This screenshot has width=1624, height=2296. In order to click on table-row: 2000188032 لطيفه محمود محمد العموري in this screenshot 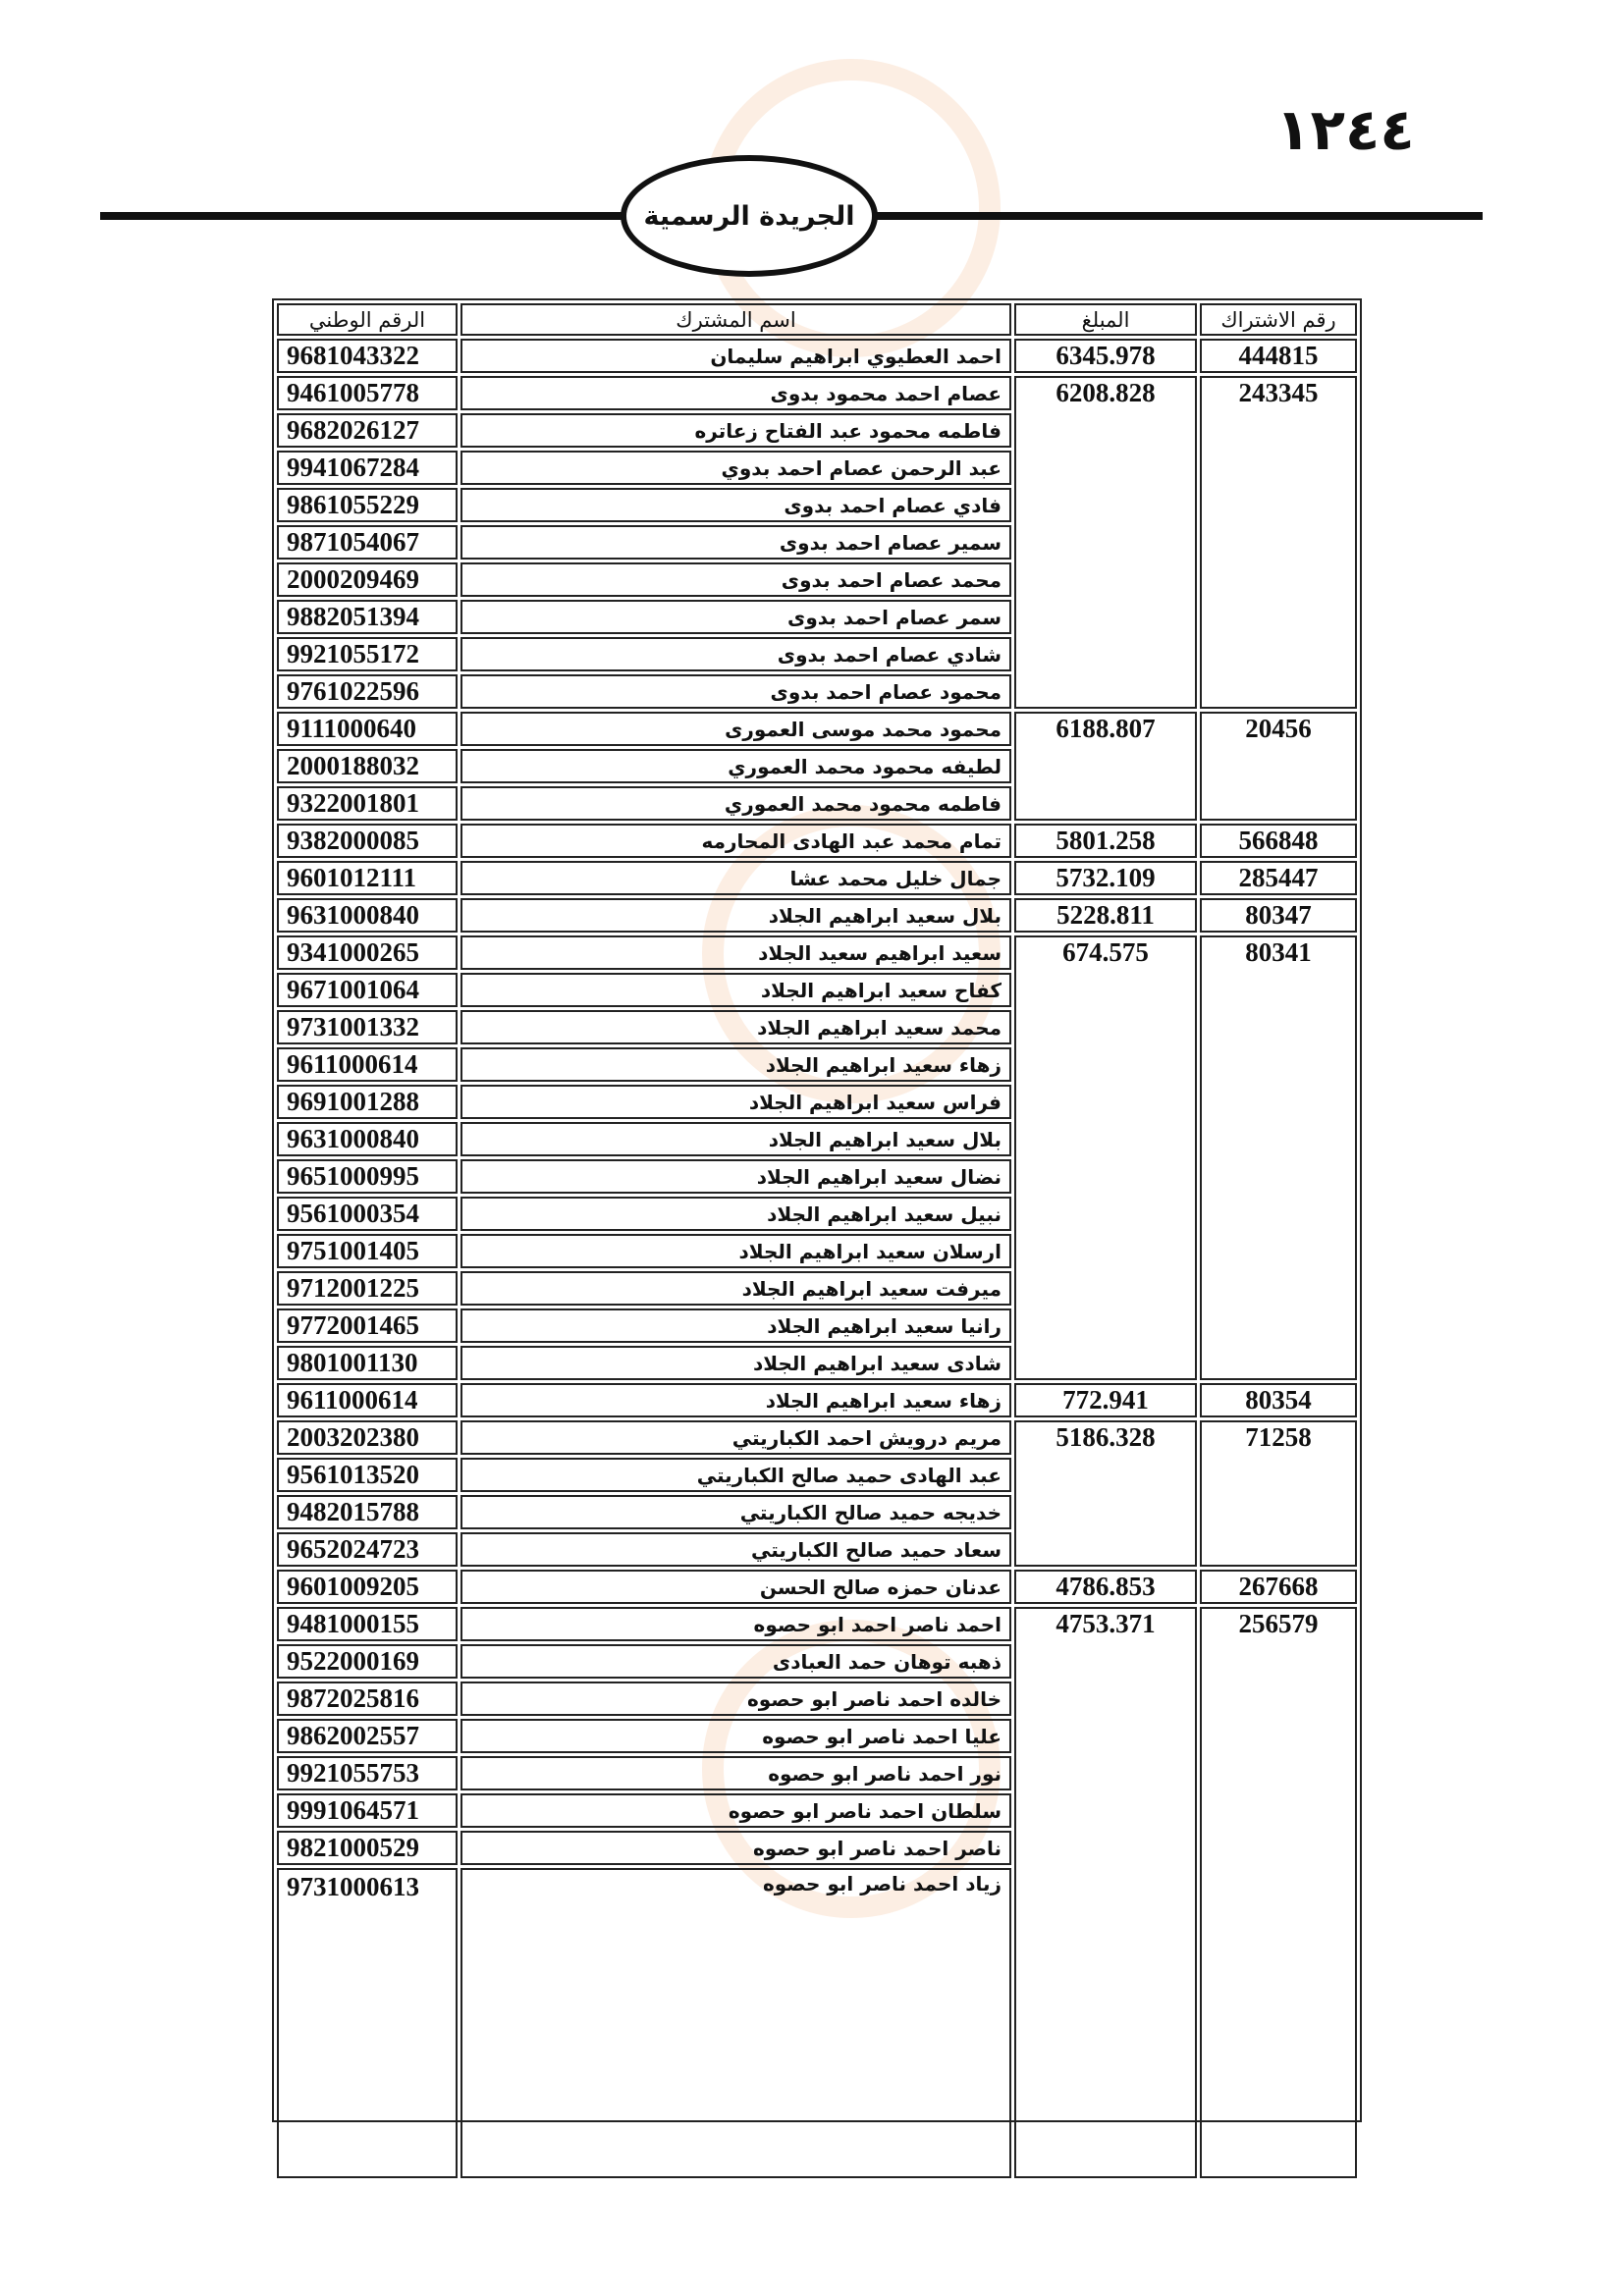, I will do `click(817, 766)`.